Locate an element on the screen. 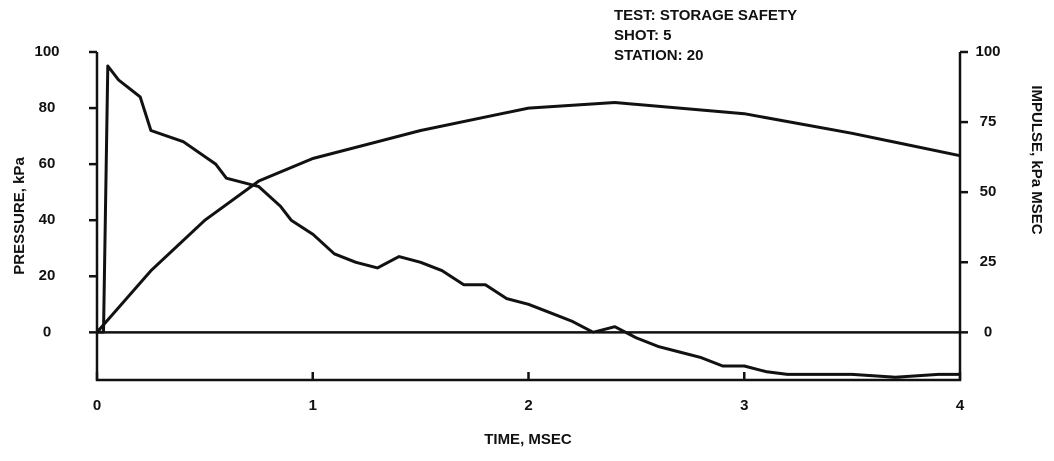  y2-tick-label: 25 is located at coordinates (988, 261).